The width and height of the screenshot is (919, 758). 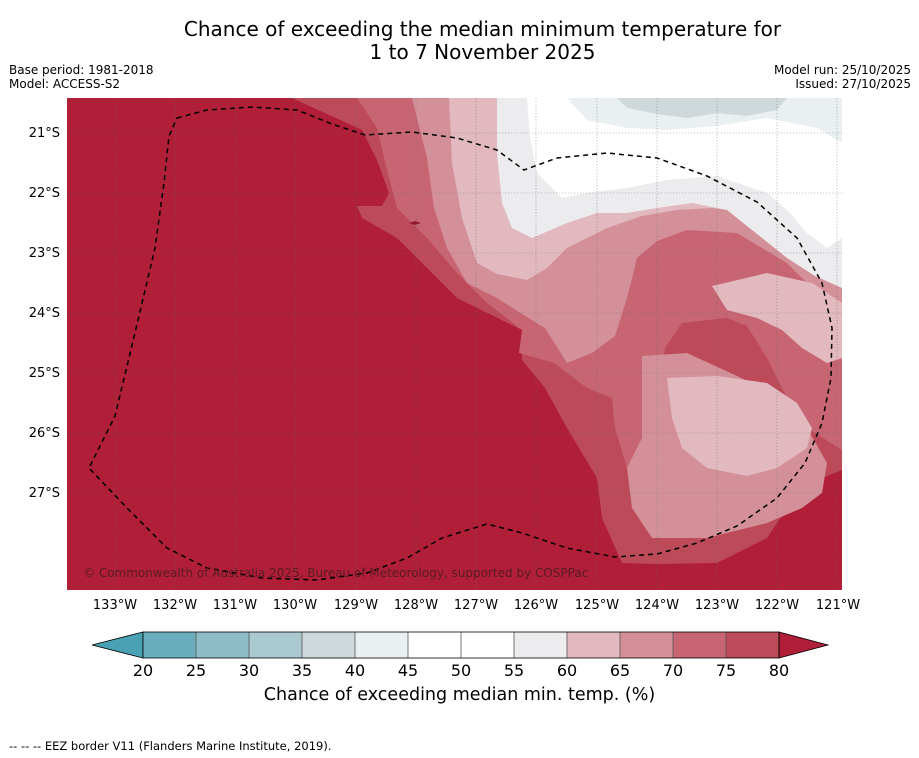 What do you see at coordinates (717, 605) in the screenshot?
I see `lon-label-123w: 123°W` at bounding box center [717, 605].